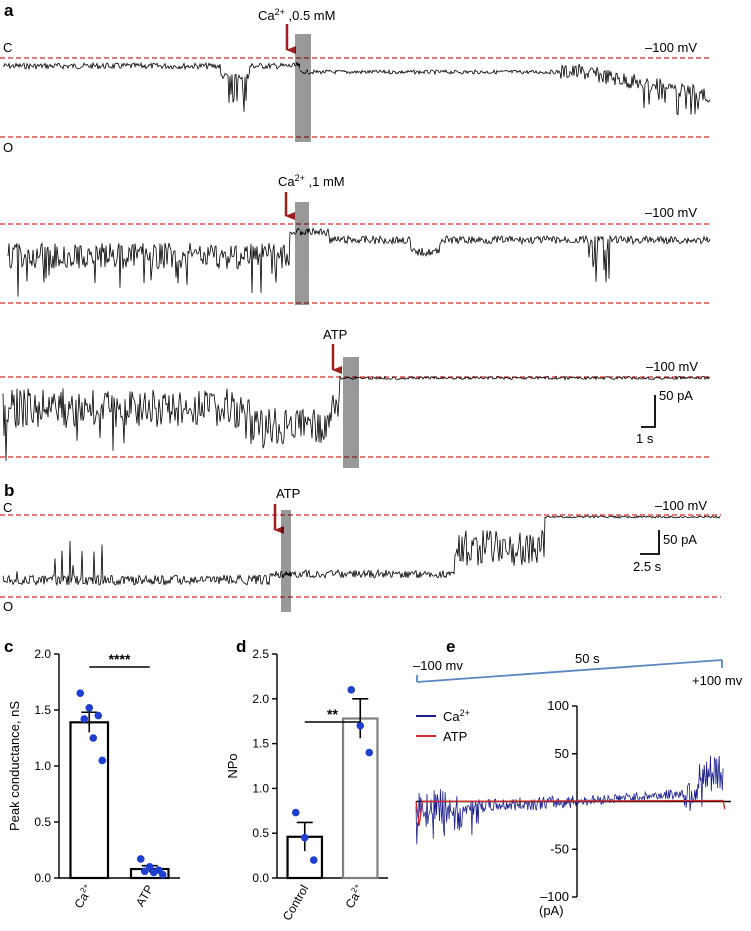  Describe the element at coordinates (671, 212) in the screenshot. I see `voltage-label-a2: –100 mV` at that location.